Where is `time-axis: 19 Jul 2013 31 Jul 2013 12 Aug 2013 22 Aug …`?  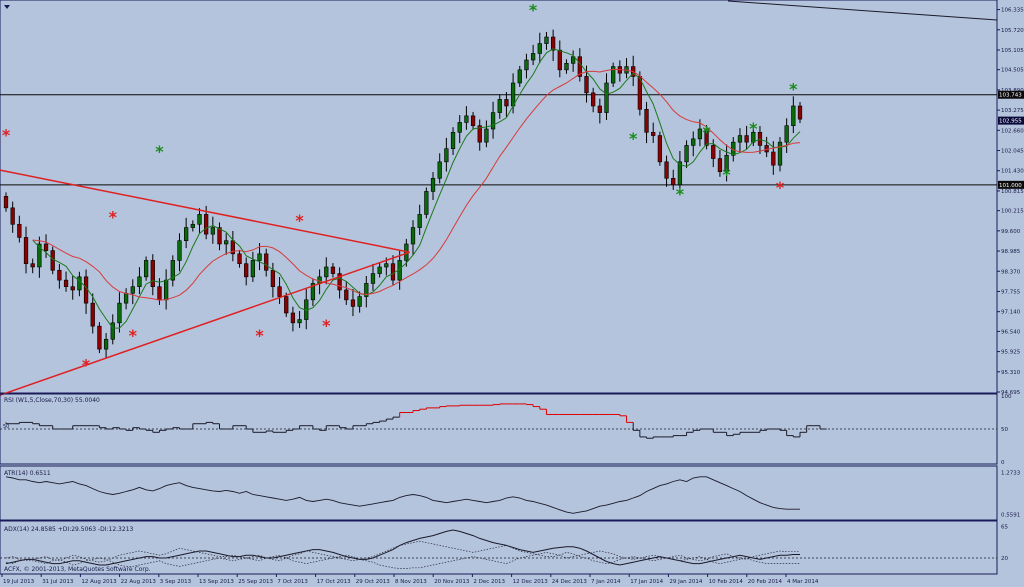
time-axis: 19 Jul 2013 31 Jul 2013 12 Aug 2013 22 Aug … is located at coordinates (410, 579).